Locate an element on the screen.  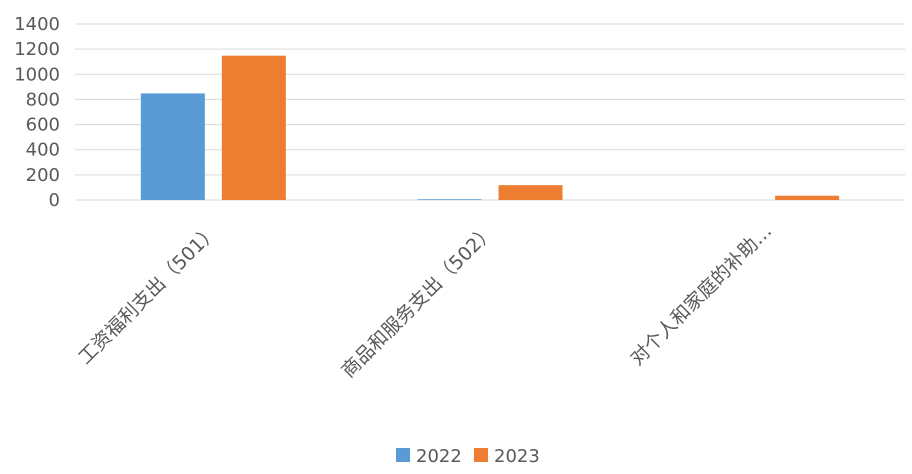
y-tick-label: 400 is located at coordinates (43, 150).